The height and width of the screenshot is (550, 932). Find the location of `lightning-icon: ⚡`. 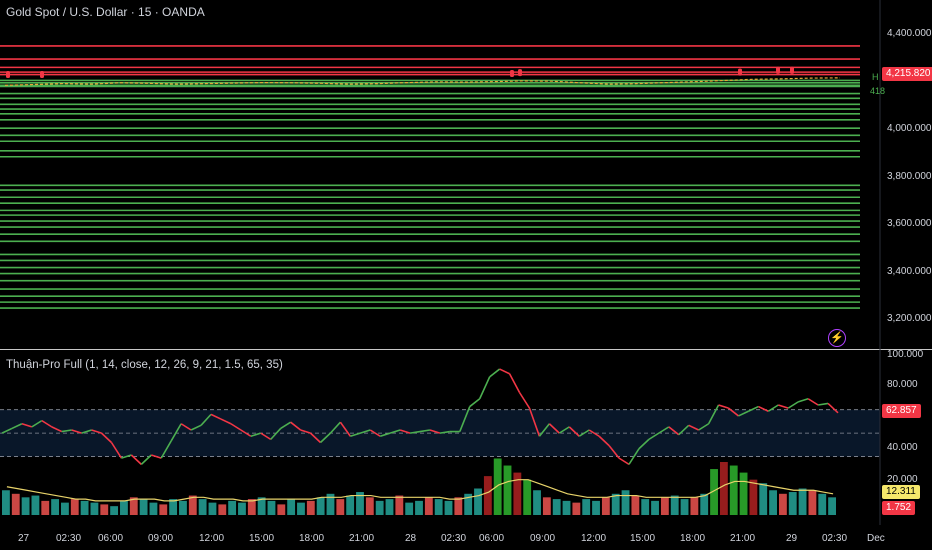

lightning-icon: ⚡ is located at coordinates (837, 338).